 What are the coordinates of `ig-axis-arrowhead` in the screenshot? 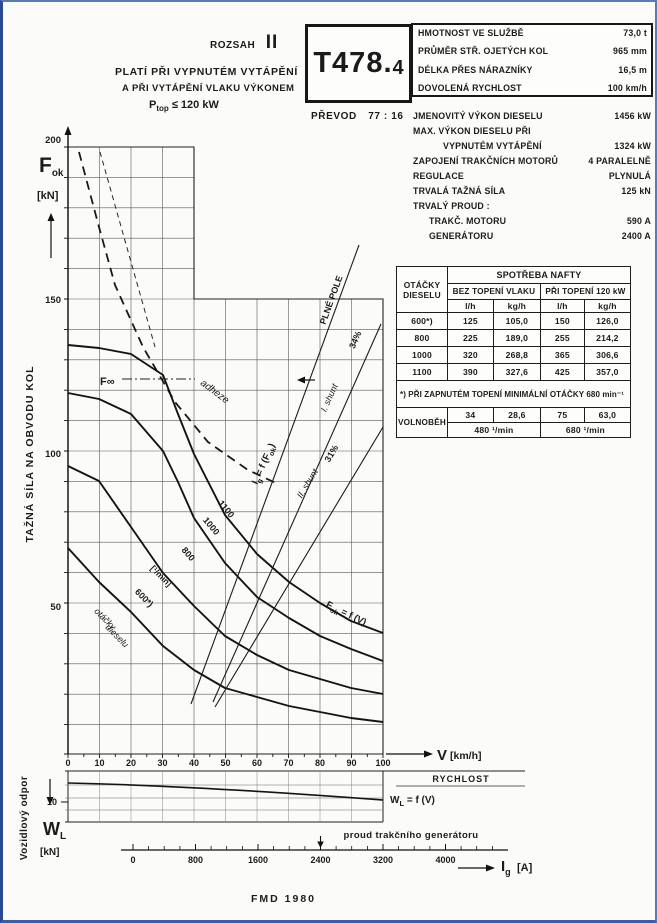 It's located at (490, 868).